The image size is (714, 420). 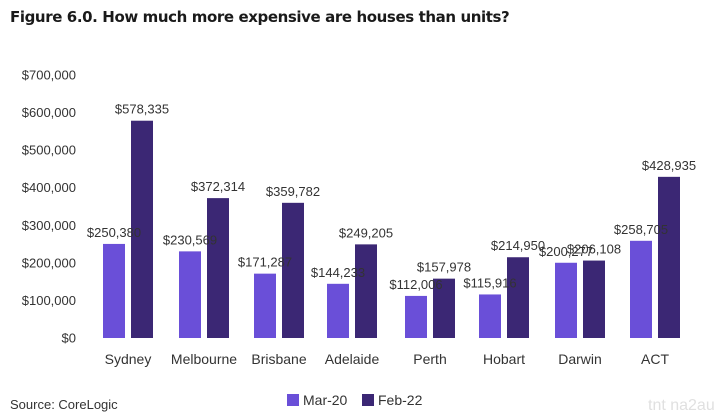 I want to click on y-tick-label: $600,000, so click(x=49, y=112).